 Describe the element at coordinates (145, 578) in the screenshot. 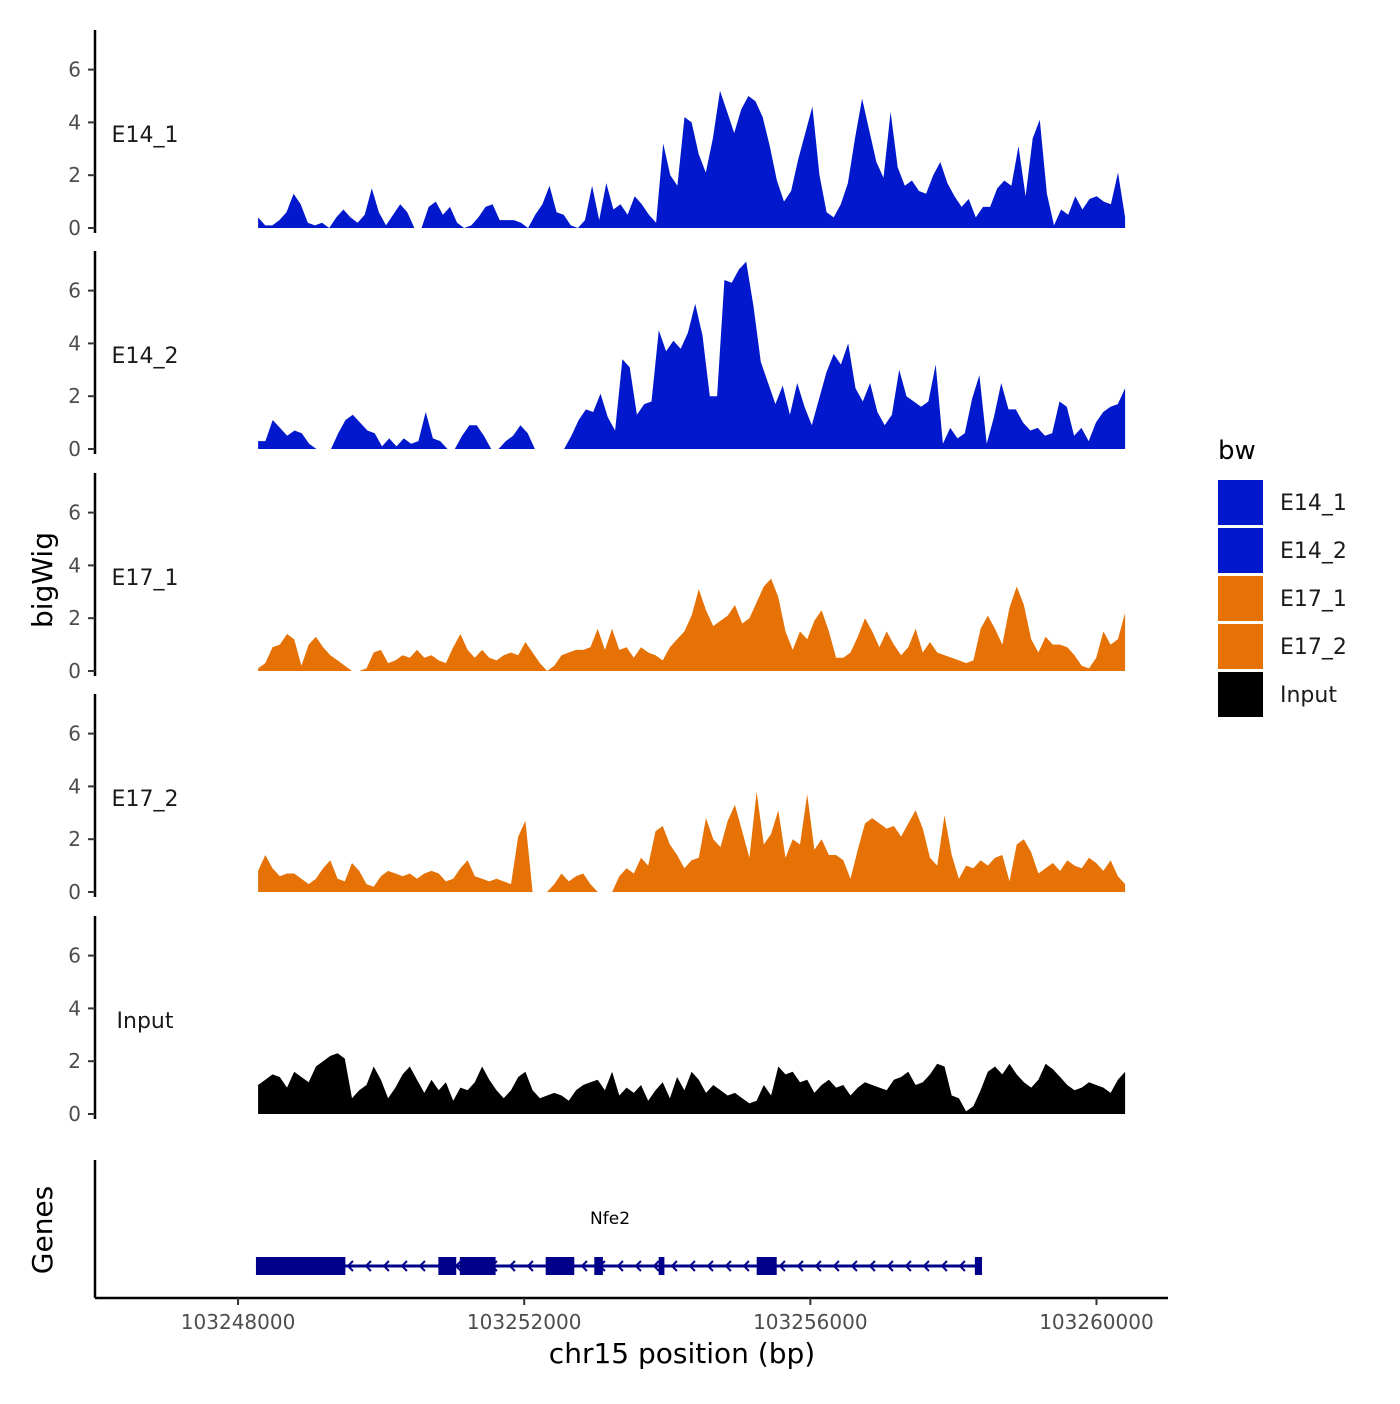

I see `track-label: E17_1` at that location.